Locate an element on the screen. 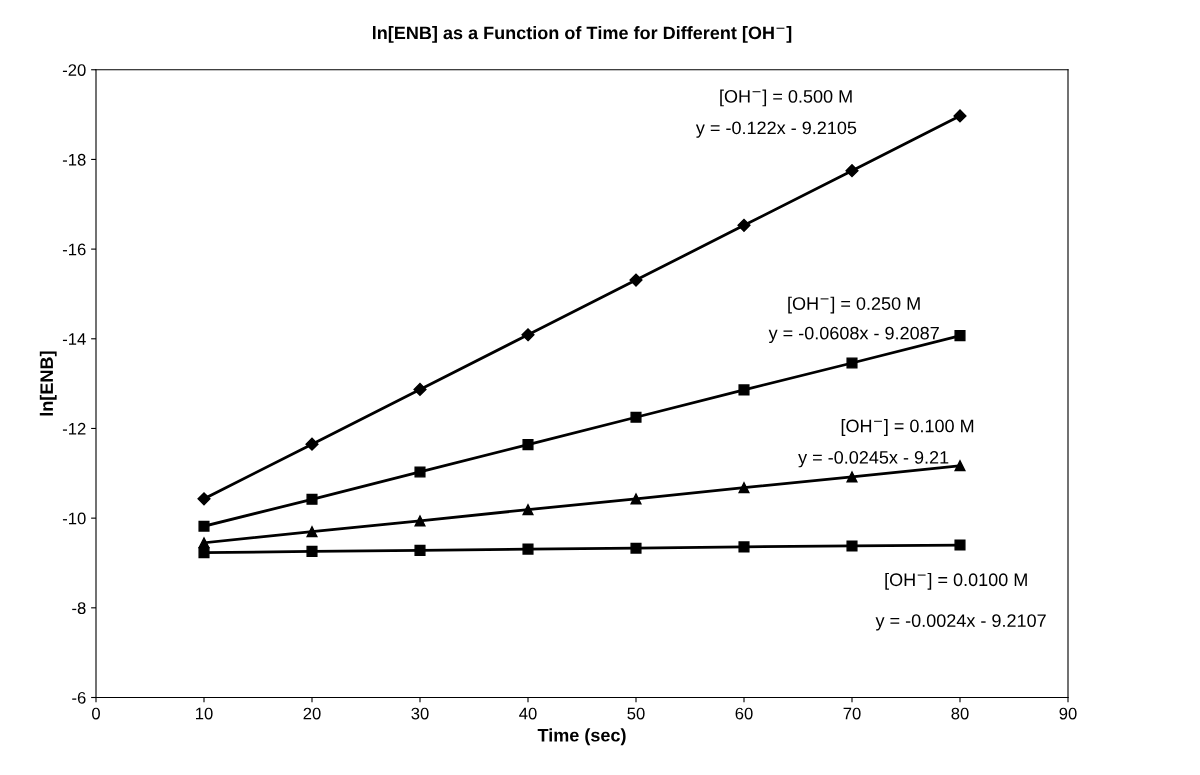  y-tick-label: -14 is located at coordinates (74, 339).